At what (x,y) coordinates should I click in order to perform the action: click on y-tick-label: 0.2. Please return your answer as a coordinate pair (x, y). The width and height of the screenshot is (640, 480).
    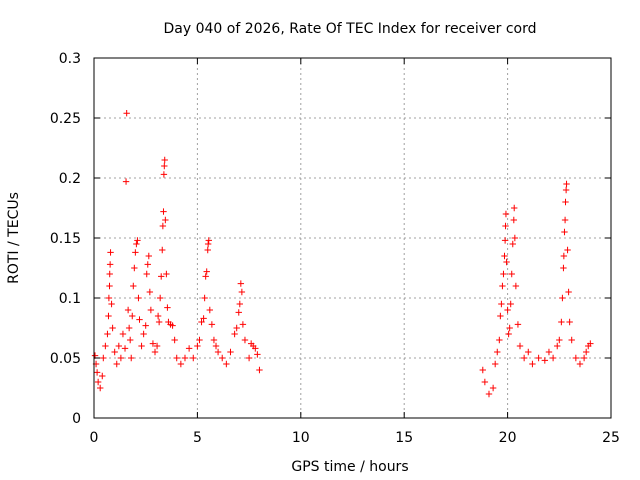
    Looking at the image, I should click on (70, 179).